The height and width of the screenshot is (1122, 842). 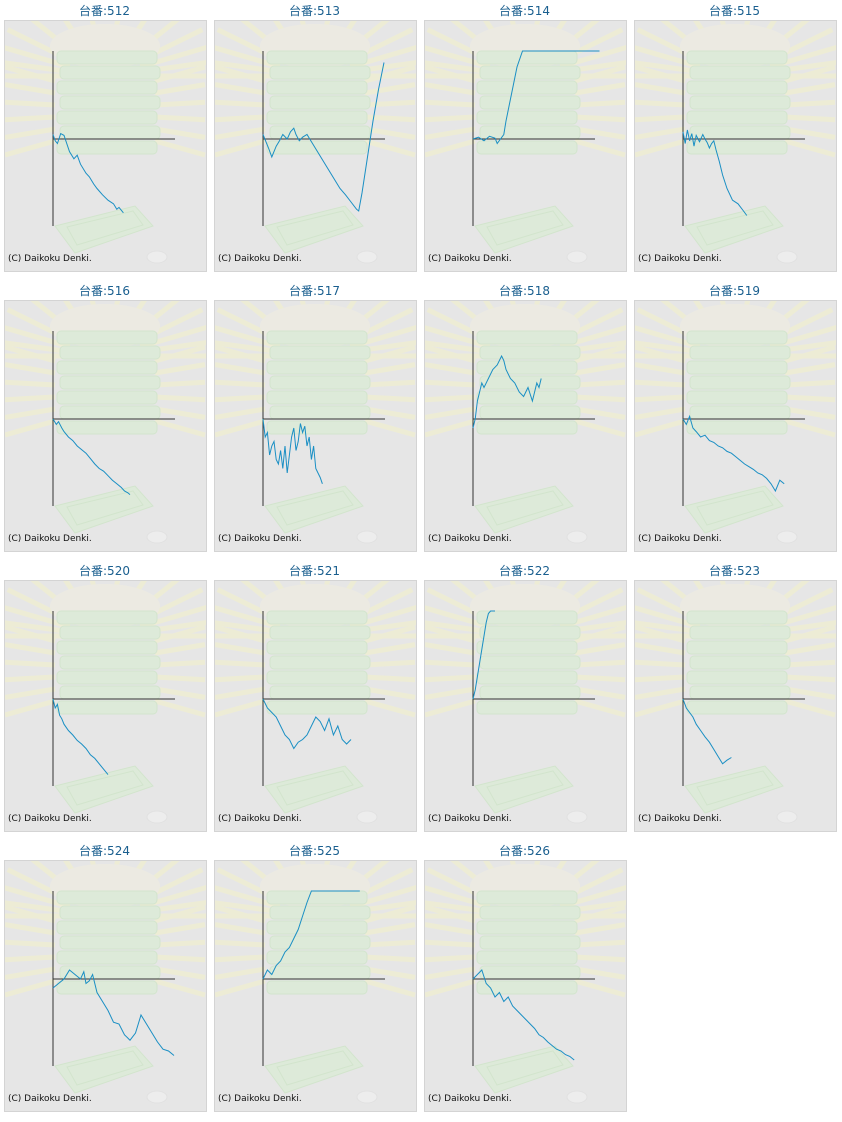 I want to click on machine-title-link: 台番:516, so click(x=104, y=291).